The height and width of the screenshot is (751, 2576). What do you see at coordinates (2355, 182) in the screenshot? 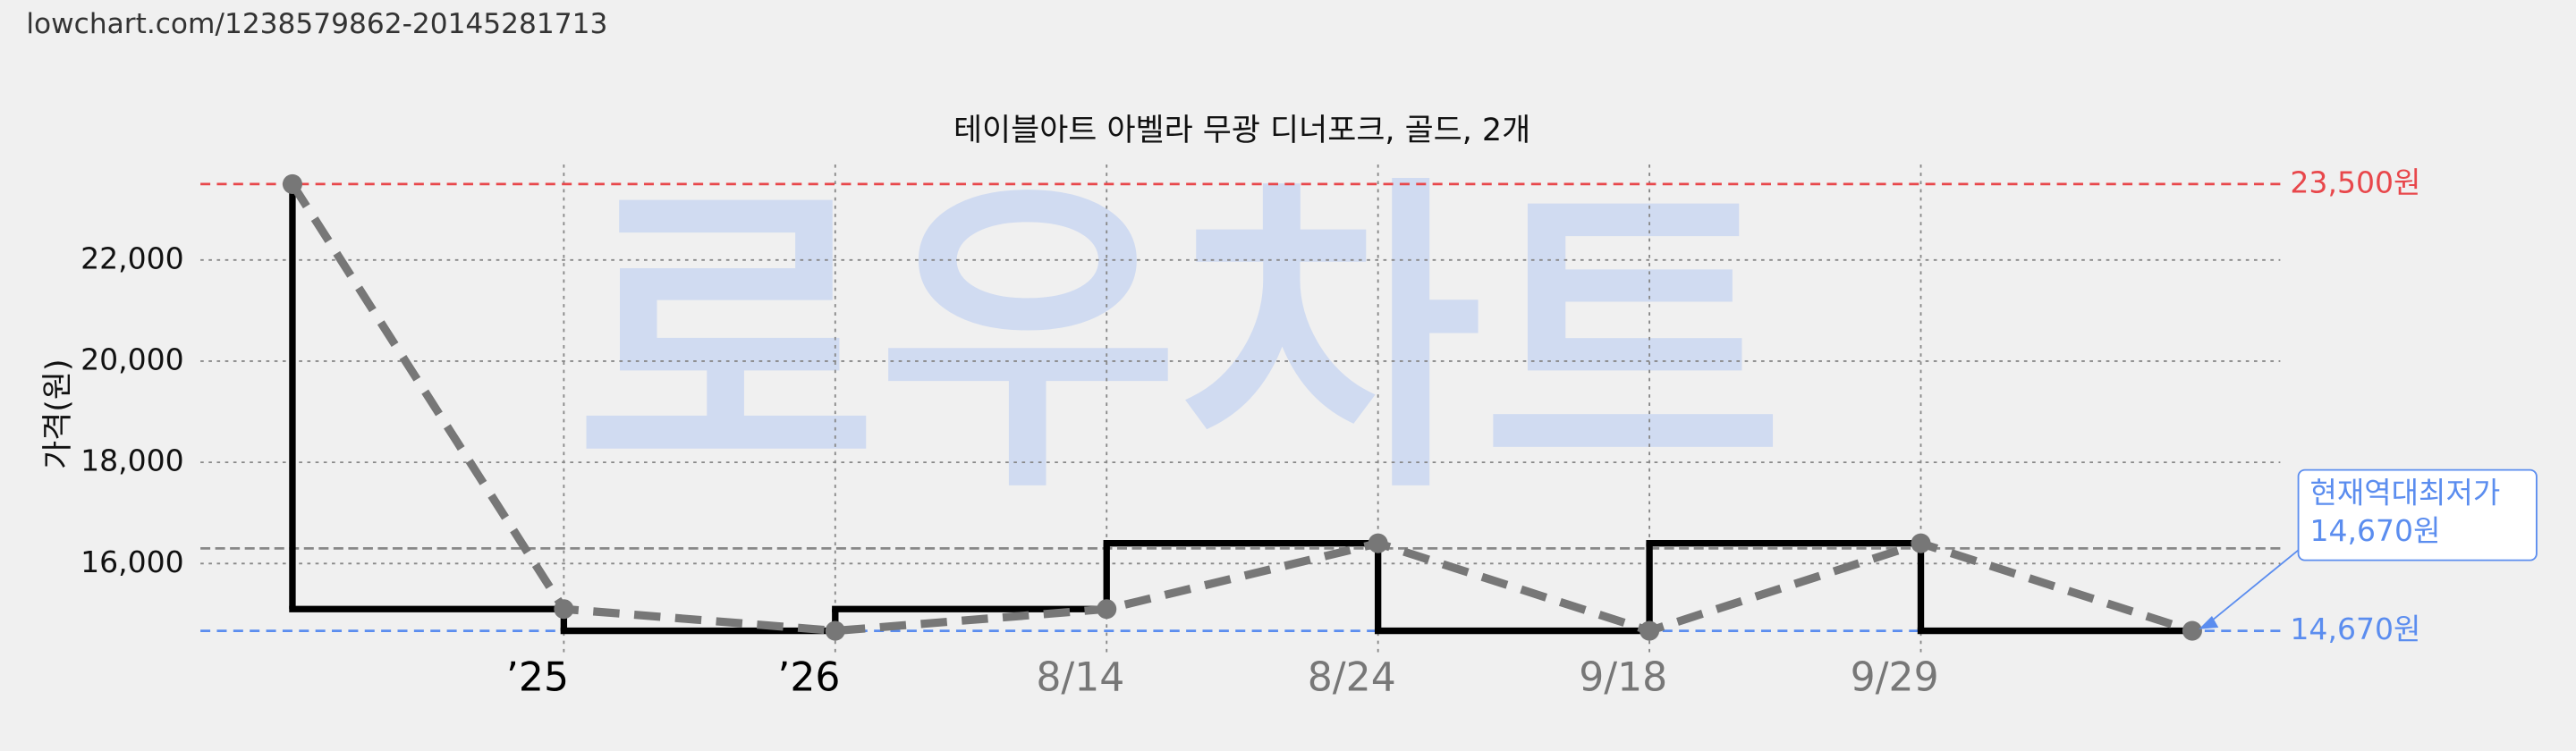
I see `max-line-label: 23,500원` at bounding box center [2355, 182].